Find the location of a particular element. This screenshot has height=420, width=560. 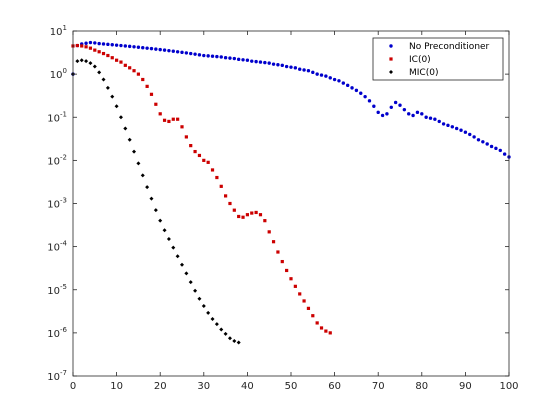

x-tick-label: 0 is located at coordinates (73, 386).